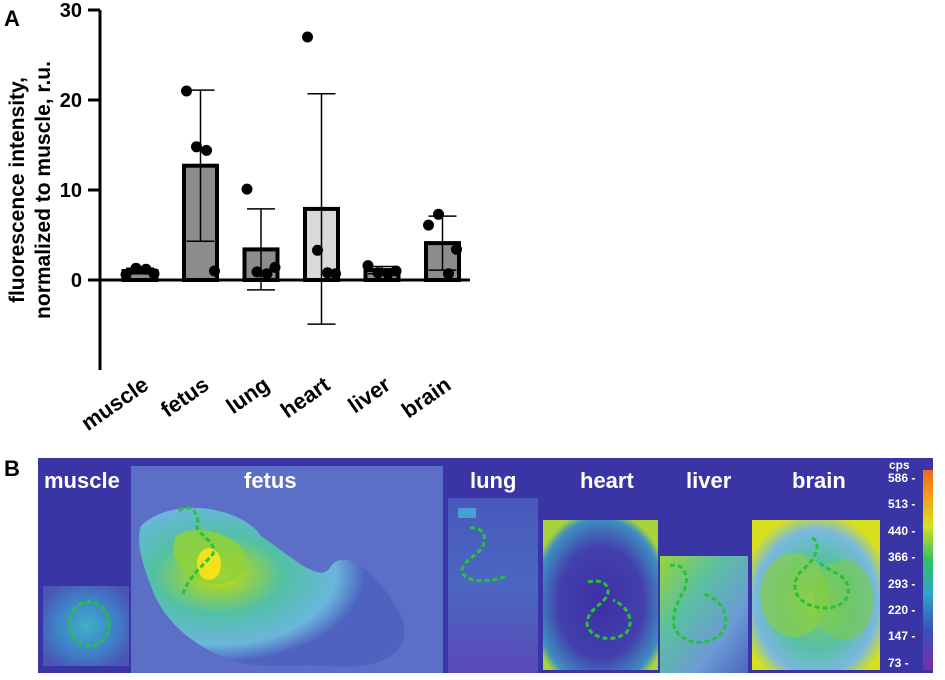  I want to click on imaging-label-brain: brain, so click(819, 480).